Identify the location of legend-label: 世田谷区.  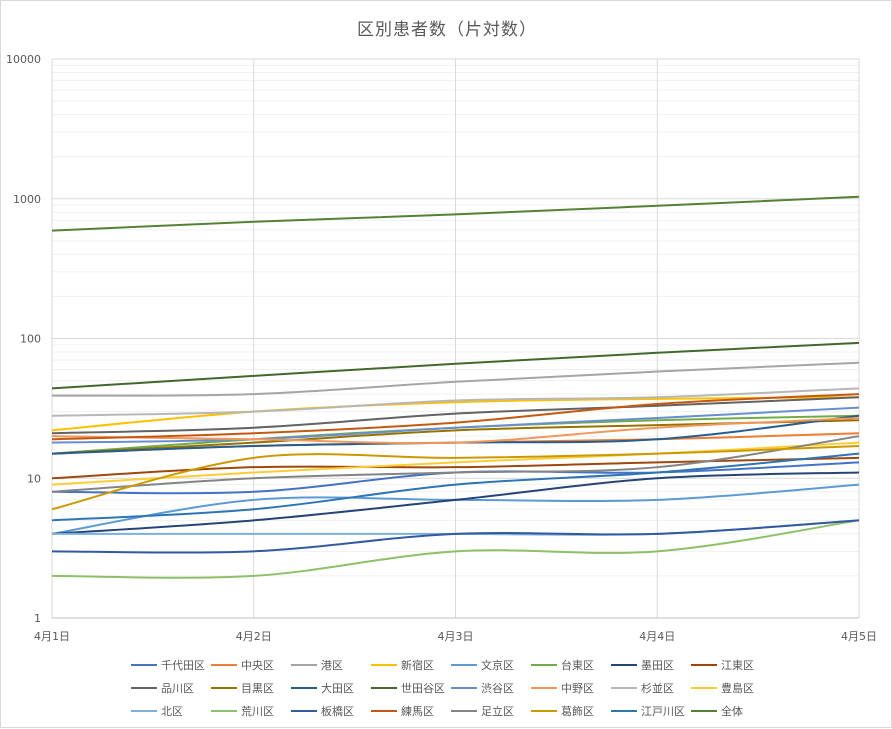
(423, 688).